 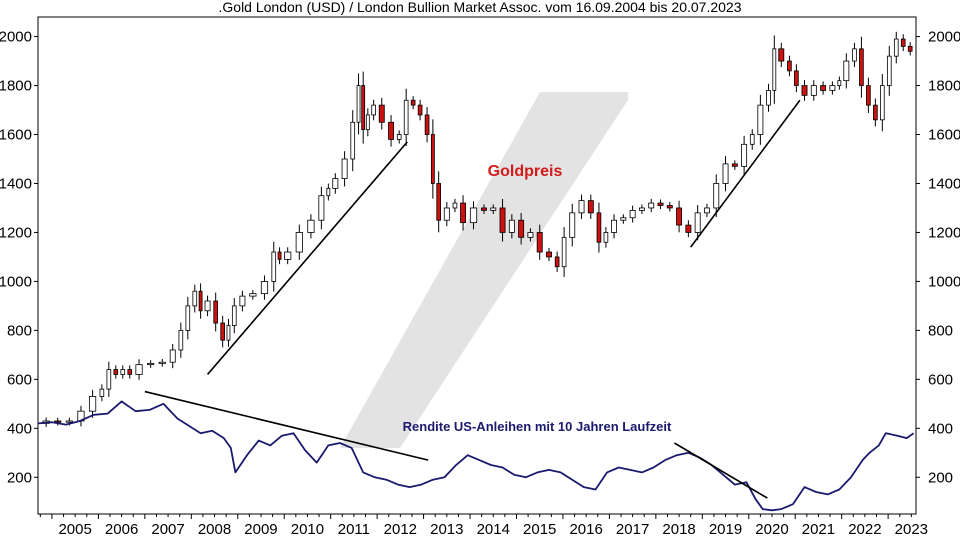 I want to click on x-tick-label: 2011, so click(x=354, y=529).